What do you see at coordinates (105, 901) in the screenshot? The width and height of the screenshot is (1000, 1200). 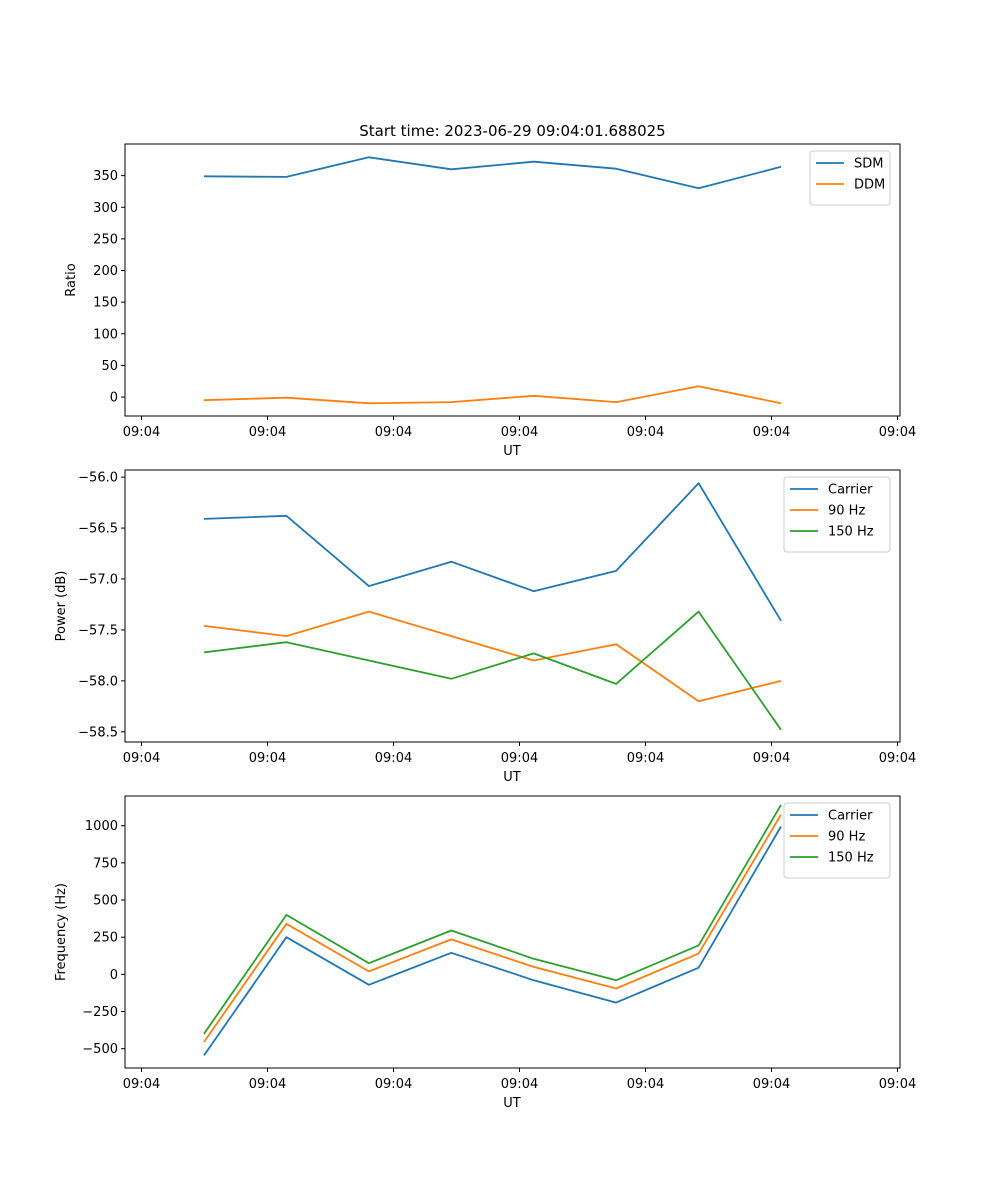 I see `y-tick-label: 500` at bounding box center [105, 901].